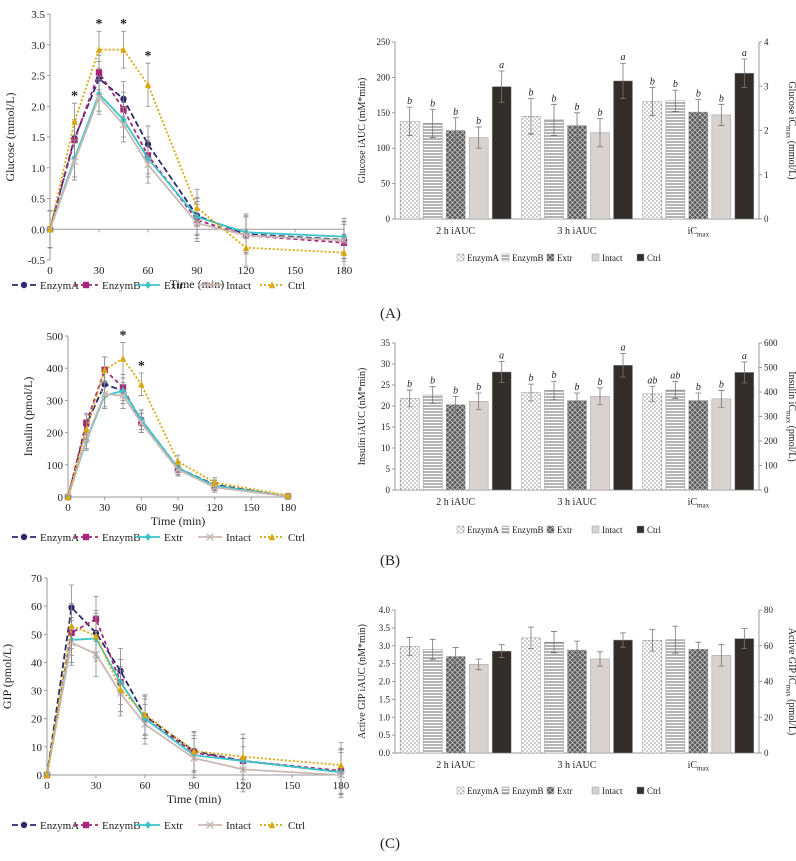 The image size is (796, 861). What do you see at coordinates (384, 113) in the screenshot?
I see `y-tick-label: 150` at bounding box center [384, 113].